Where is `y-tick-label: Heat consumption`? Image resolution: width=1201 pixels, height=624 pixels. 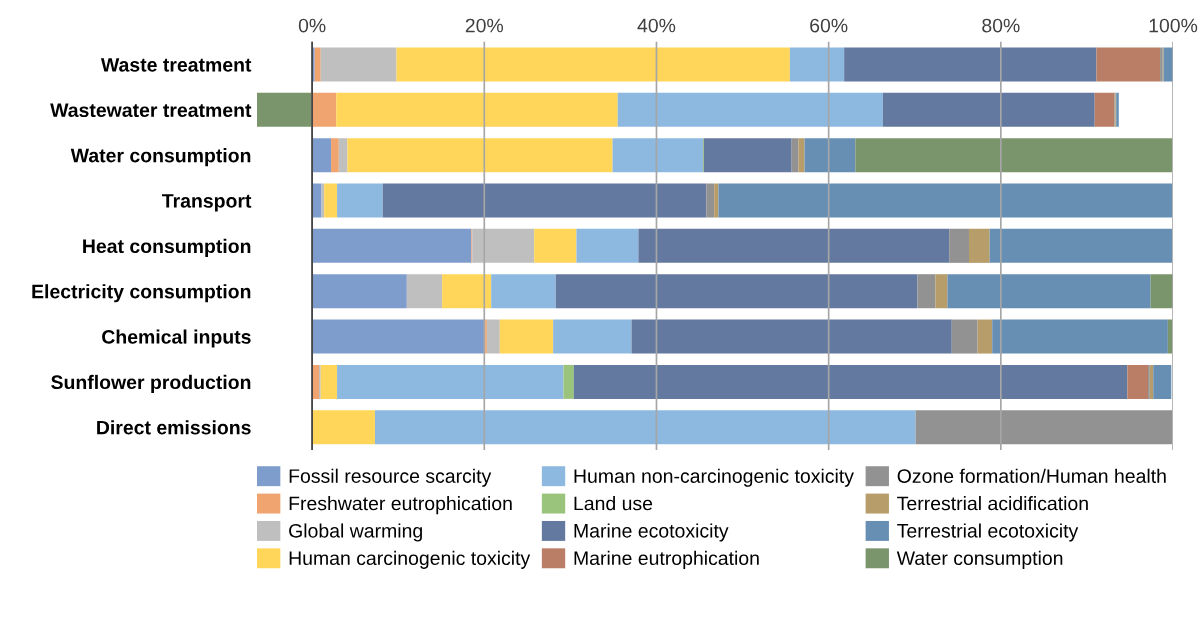
y-tick-label: Heat consumption is located at coordinates (167, 247).